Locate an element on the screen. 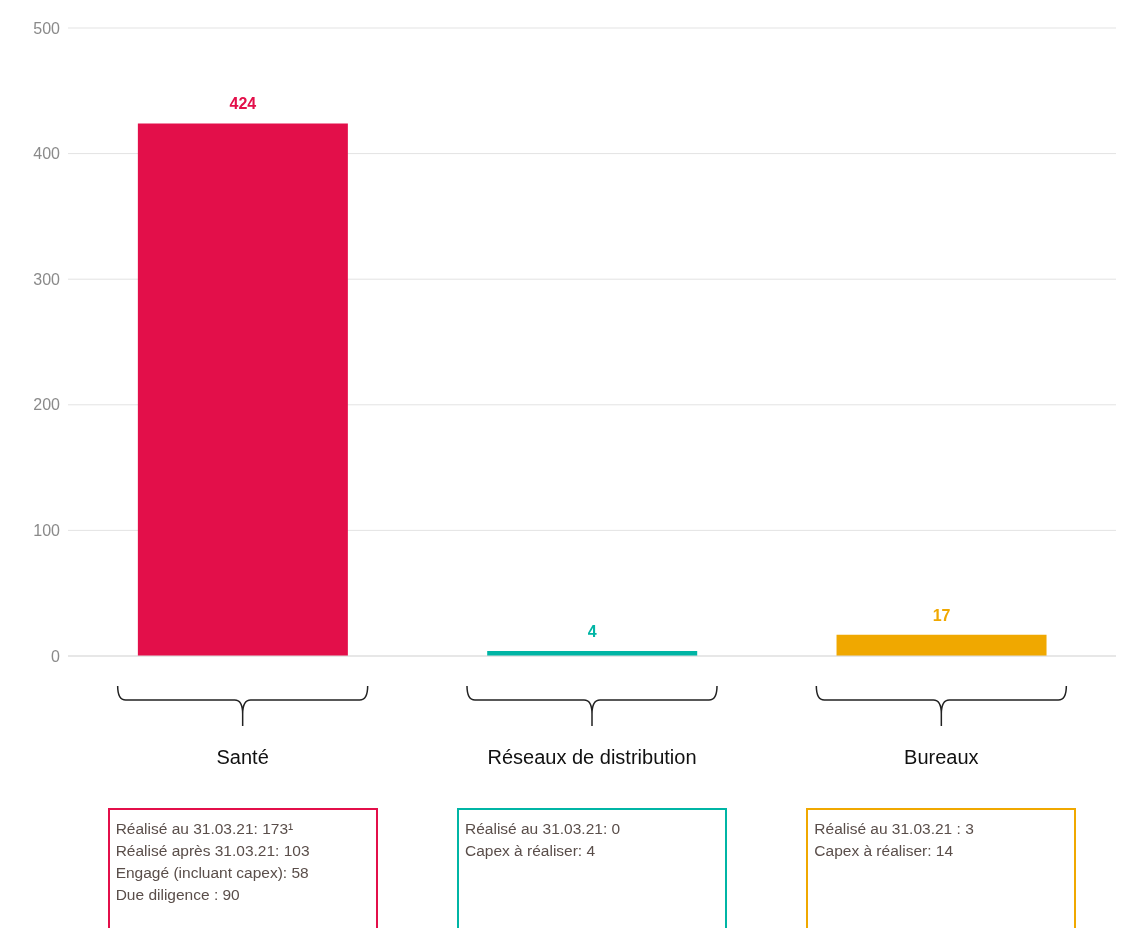  text: Réalisé au 31.03.21: 173¹ Réalisé après 31.03.21: 103 Engagé (incluant capex): 58 Due diligence : 90 is located at coordinates (213, 862).